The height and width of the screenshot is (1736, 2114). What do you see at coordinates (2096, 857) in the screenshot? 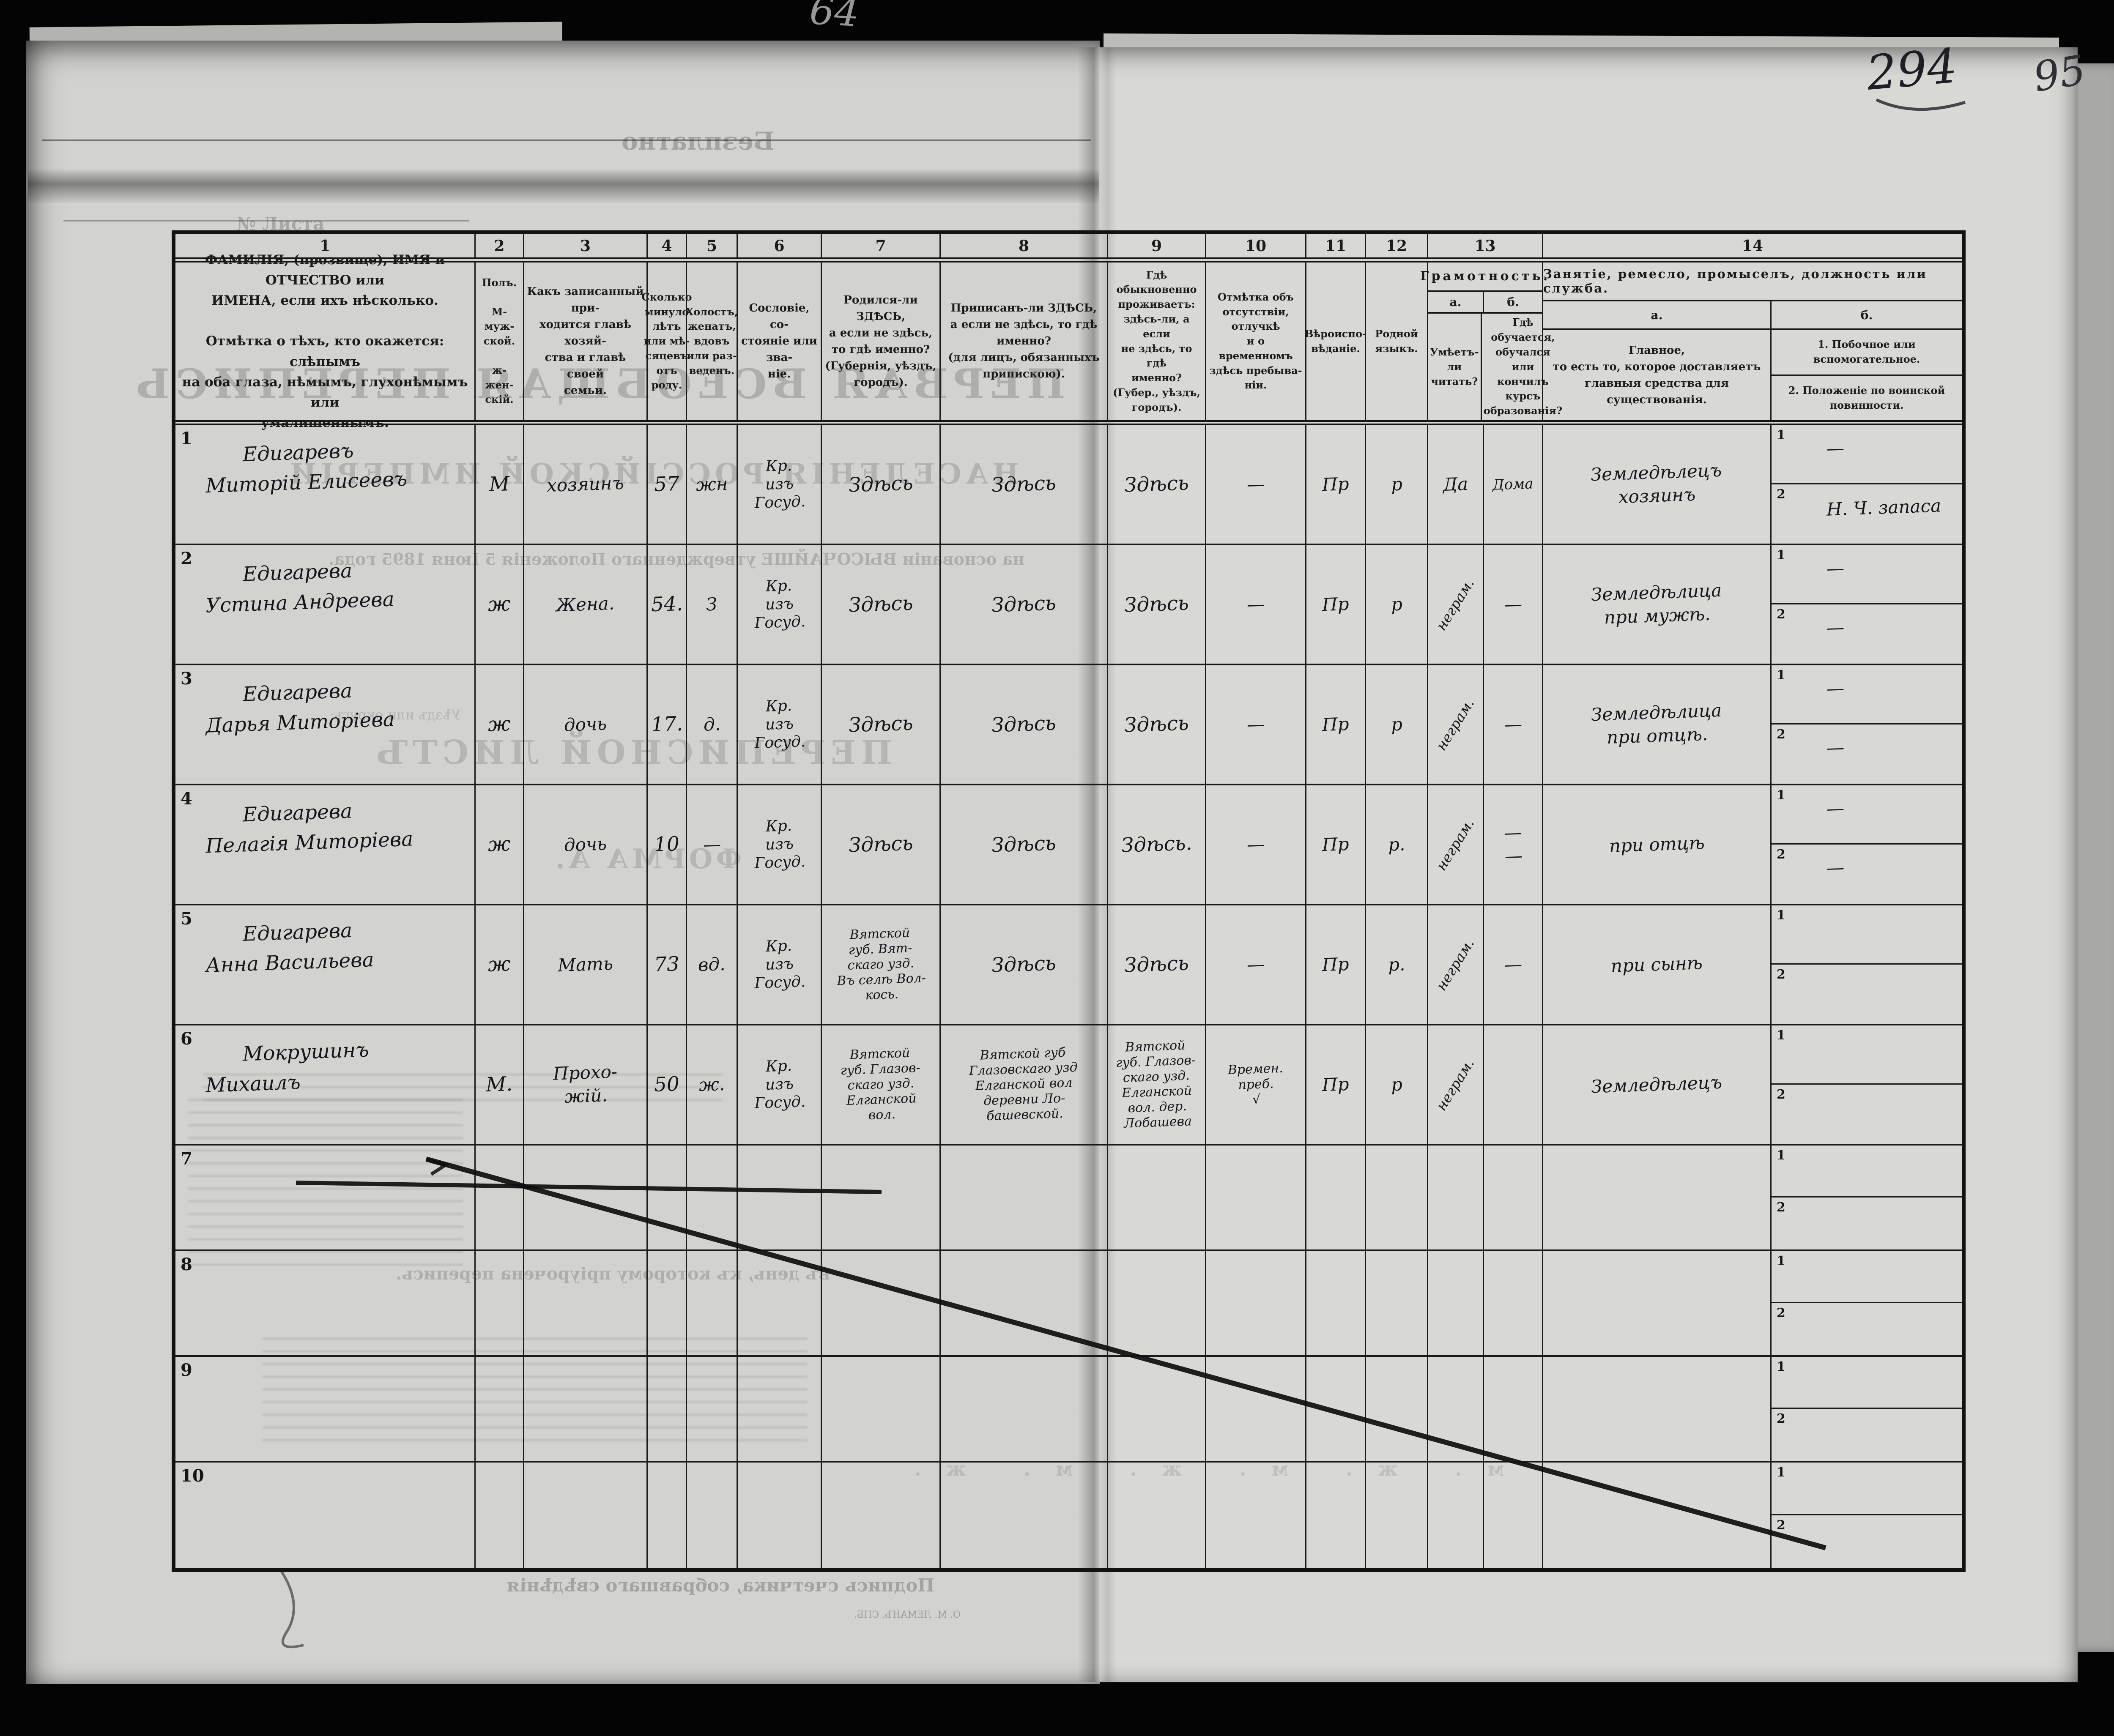
I see `paper-edge-behind-right` at bounding box center [2096, 857].